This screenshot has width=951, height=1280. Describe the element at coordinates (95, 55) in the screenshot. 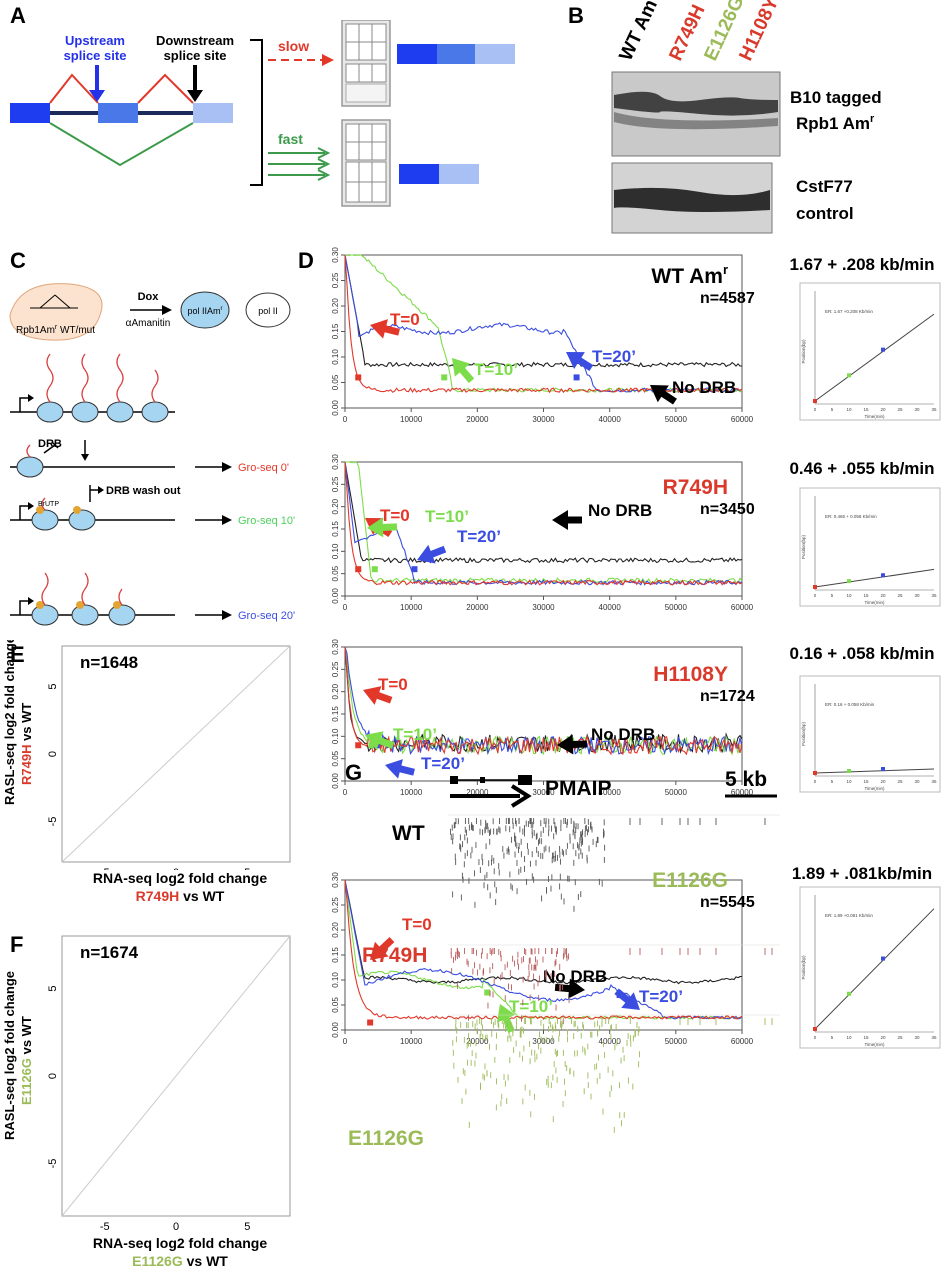

I see `upstream-label-2: splice site` at that location.